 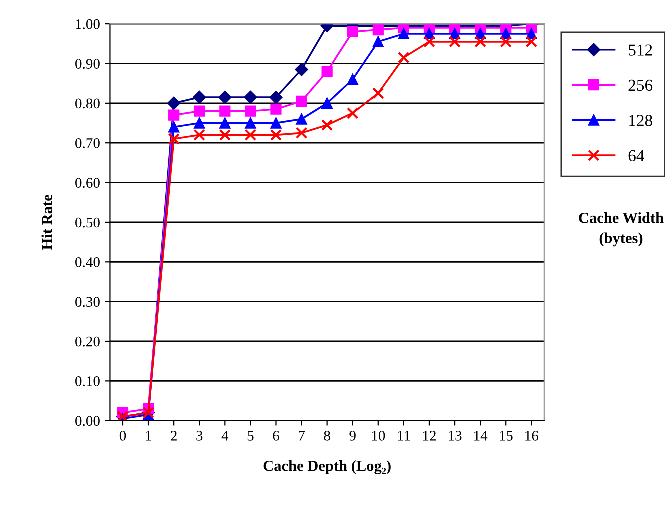 I want to click on y-tick-label: 0.40, so click(x=88, y=263).